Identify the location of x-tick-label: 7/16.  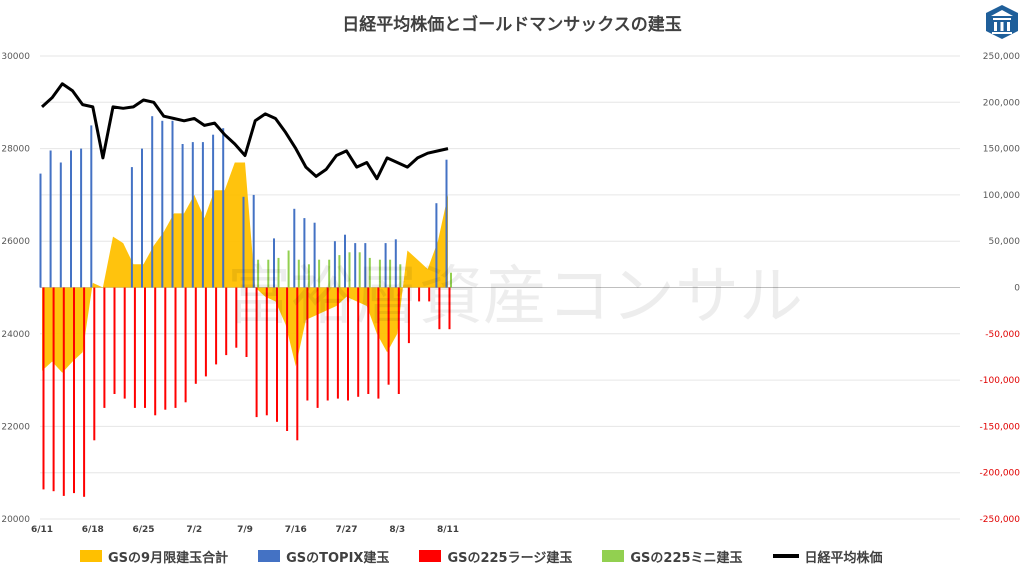
(296, 530).